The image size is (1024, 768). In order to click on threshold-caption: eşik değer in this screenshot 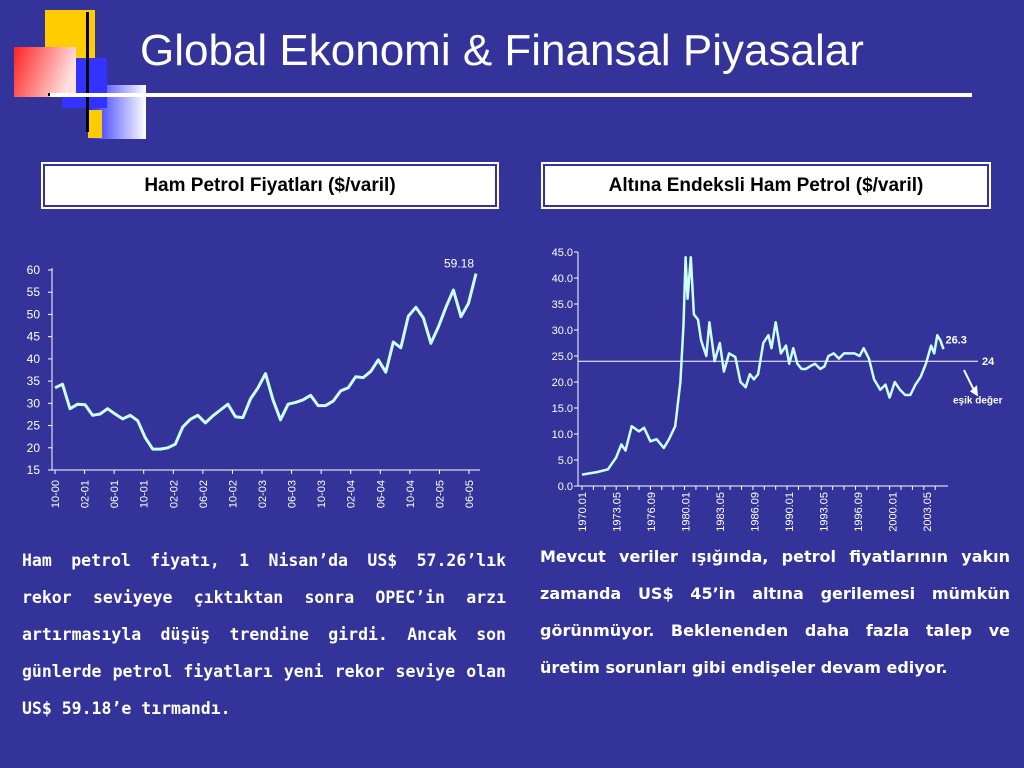, I will do `click(978, 401)`.